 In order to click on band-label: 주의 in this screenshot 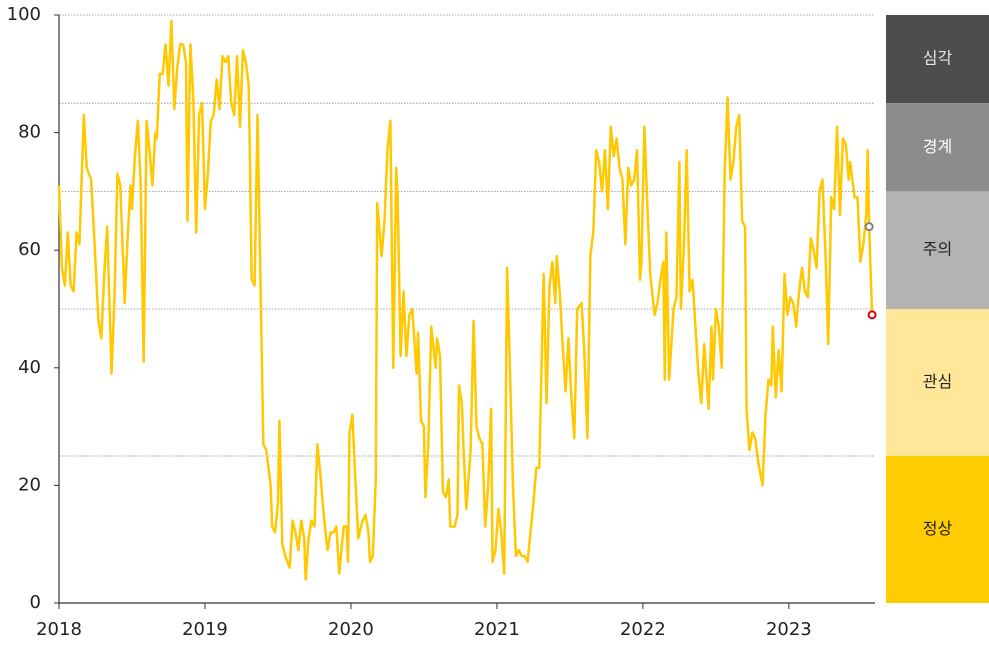, I will do `click(937, 249)`.